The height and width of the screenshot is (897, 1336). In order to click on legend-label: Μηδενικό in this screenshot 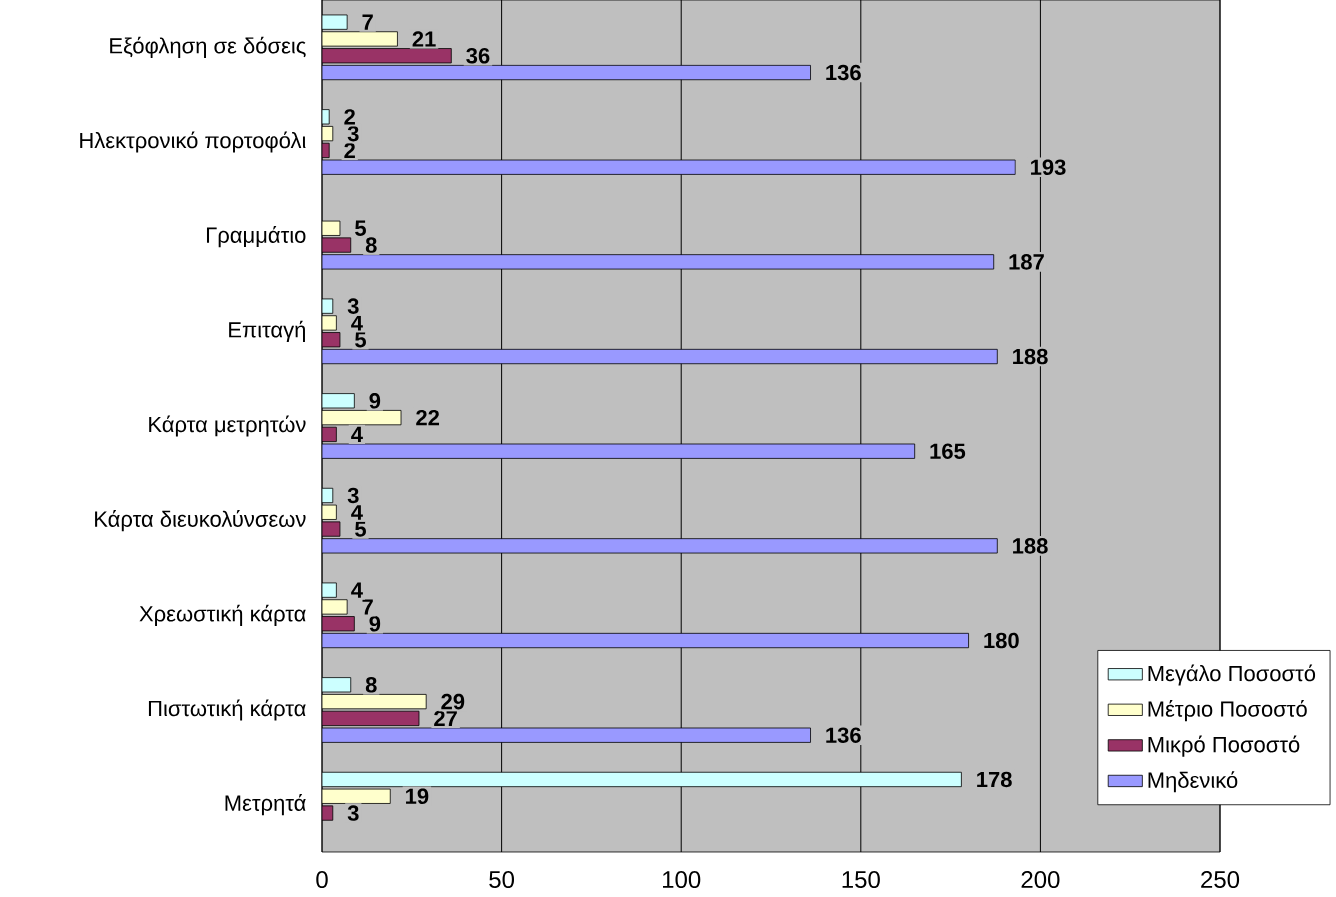, I will do `click(1193, 782)`.